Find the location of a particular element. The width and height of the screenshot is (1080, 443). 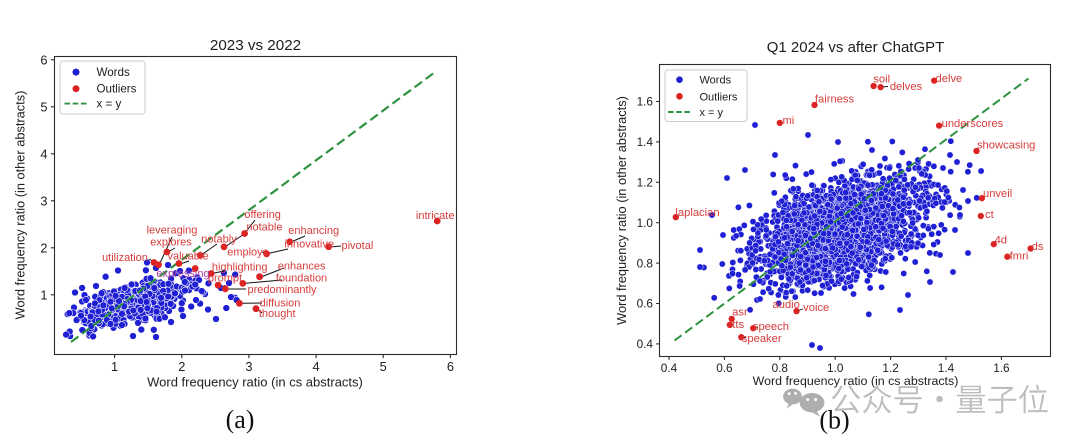

svg-text: enhancing is located at coordinates (313, 231).